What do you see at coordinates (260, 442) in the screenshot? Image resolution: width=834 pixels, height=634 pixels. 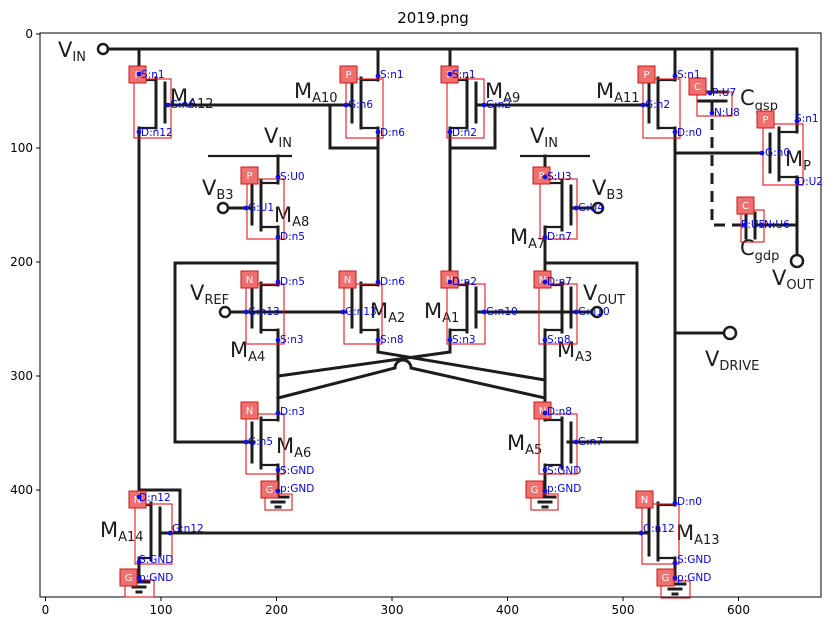 I see `pin-label: G:n5` at bounding box center [260, 442].